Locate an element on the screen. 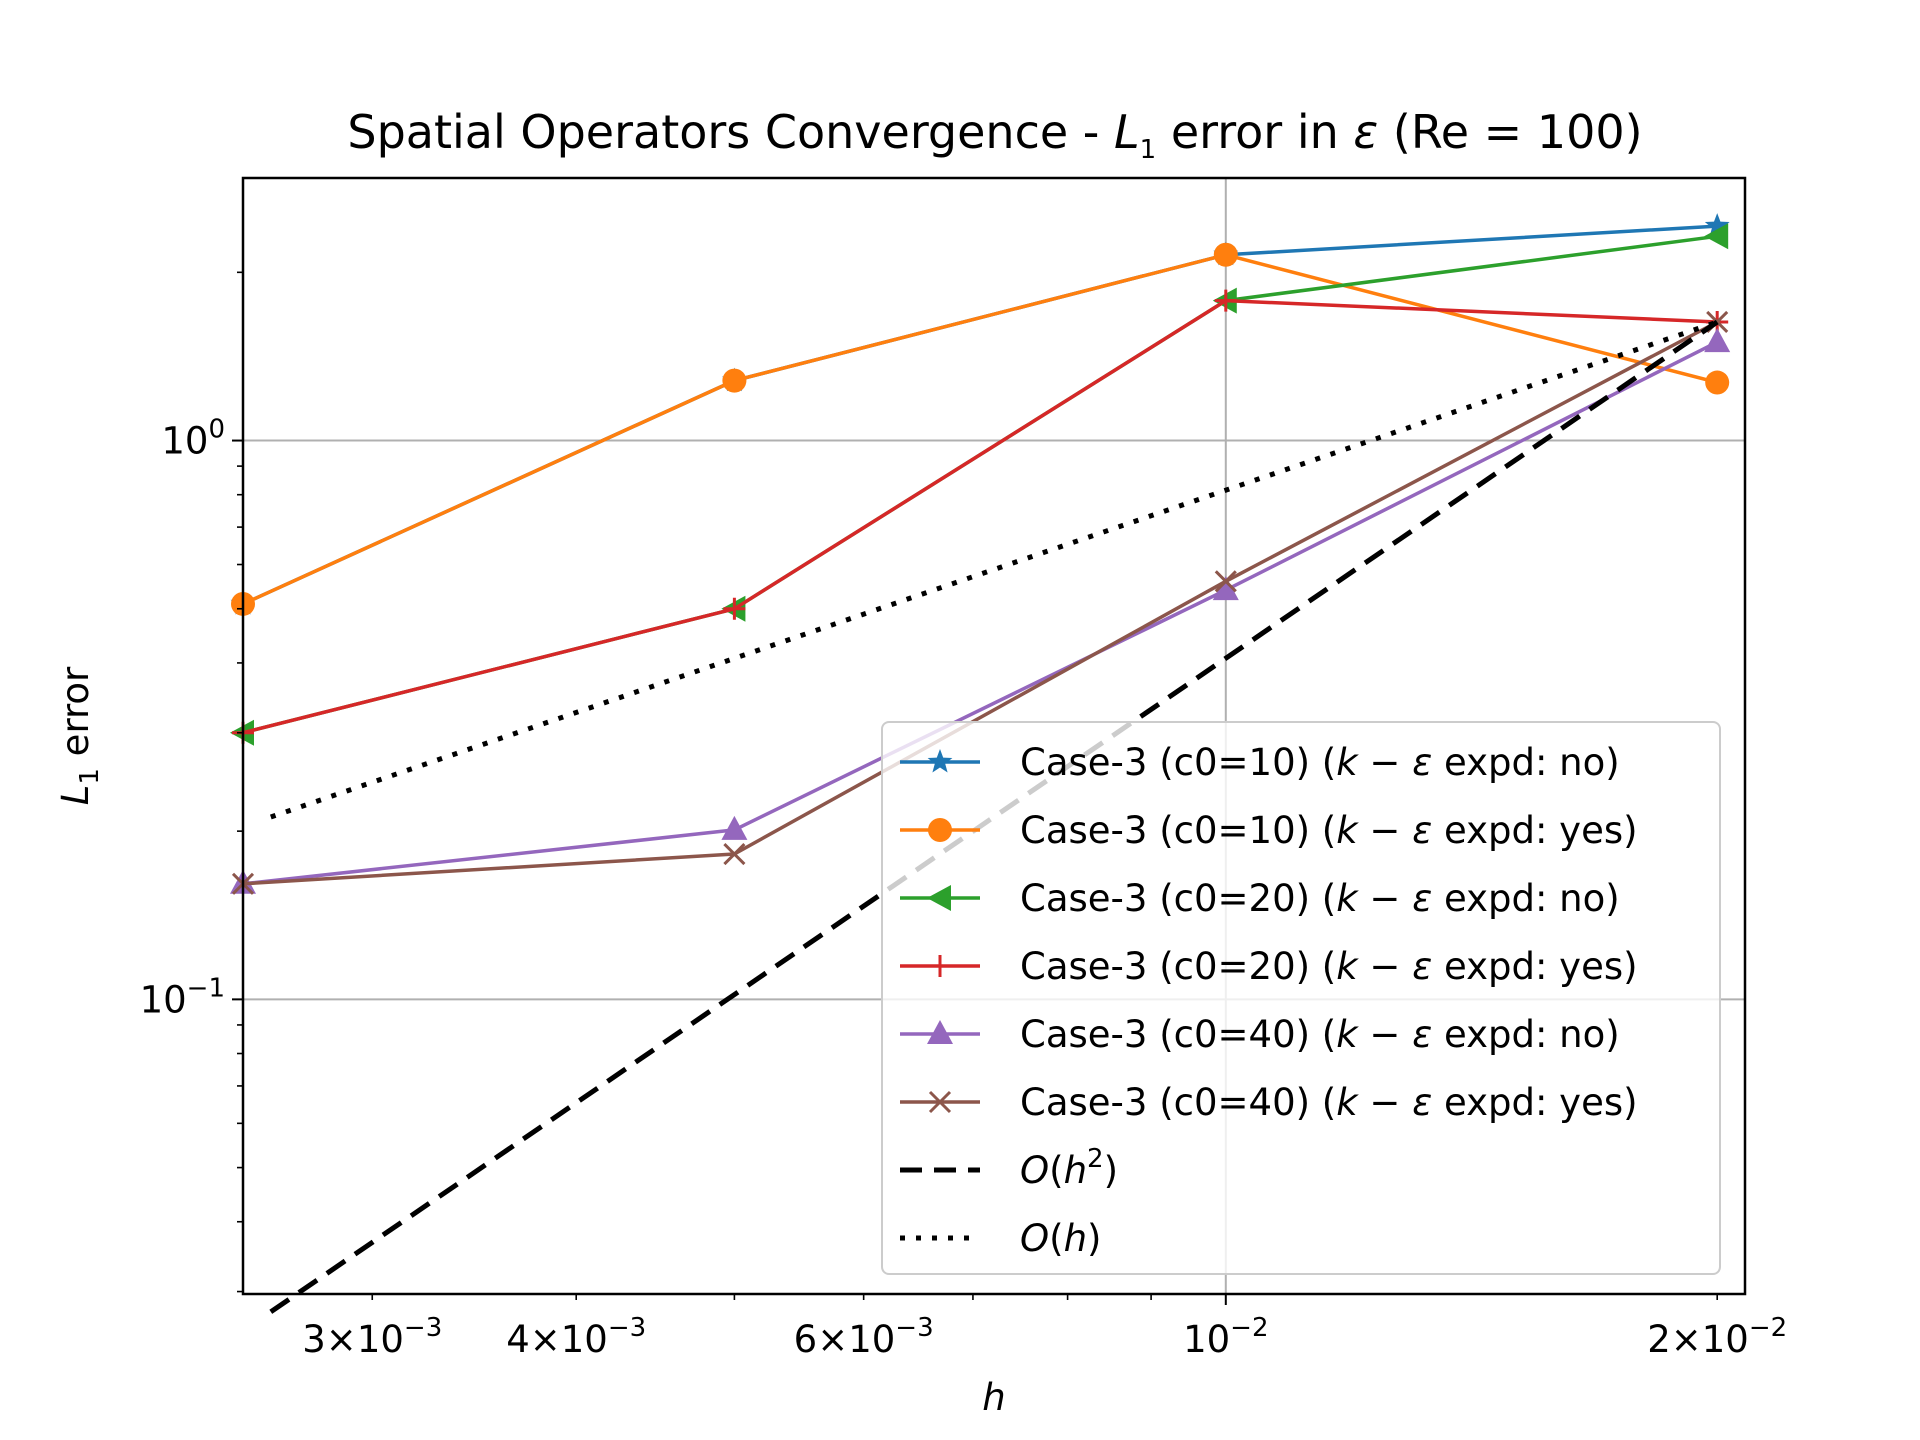  x-tick-label: 4×10⁻³ is located at coordinates (576, 1337).